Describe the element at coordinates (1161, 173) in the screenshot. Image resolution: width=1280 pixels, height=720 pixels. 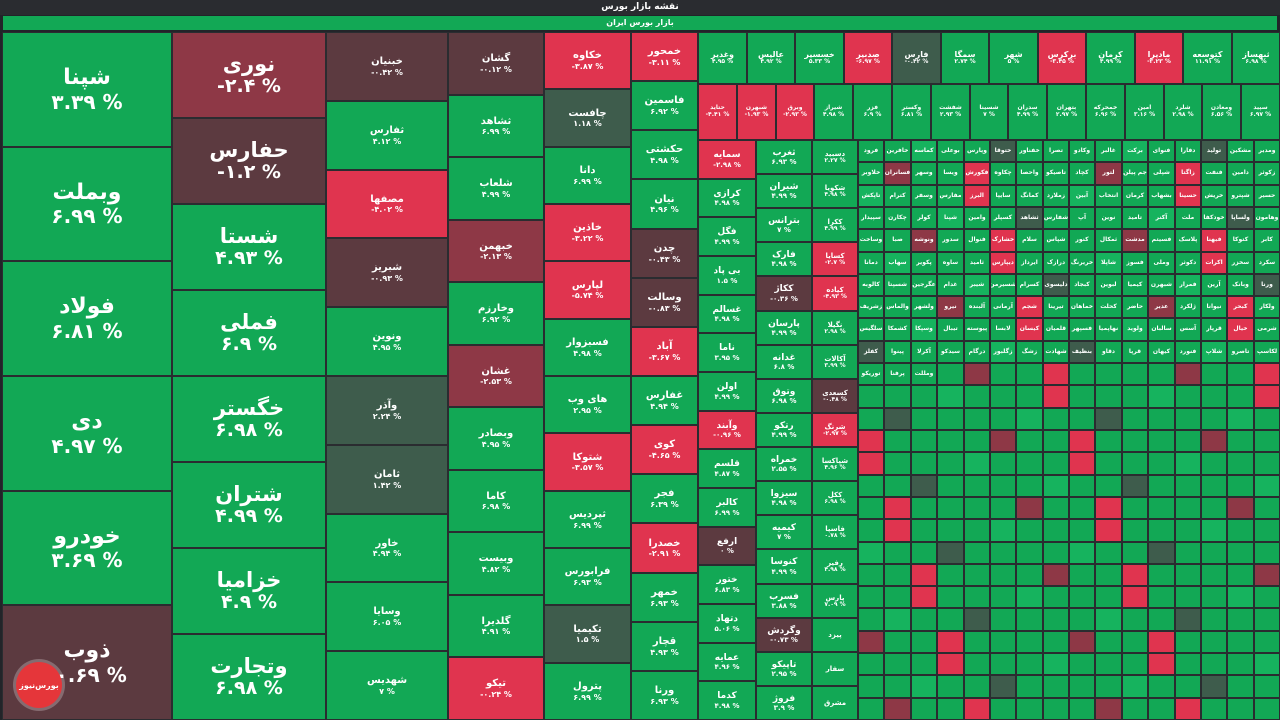
I see `stock-tile: شپلی` at that location.